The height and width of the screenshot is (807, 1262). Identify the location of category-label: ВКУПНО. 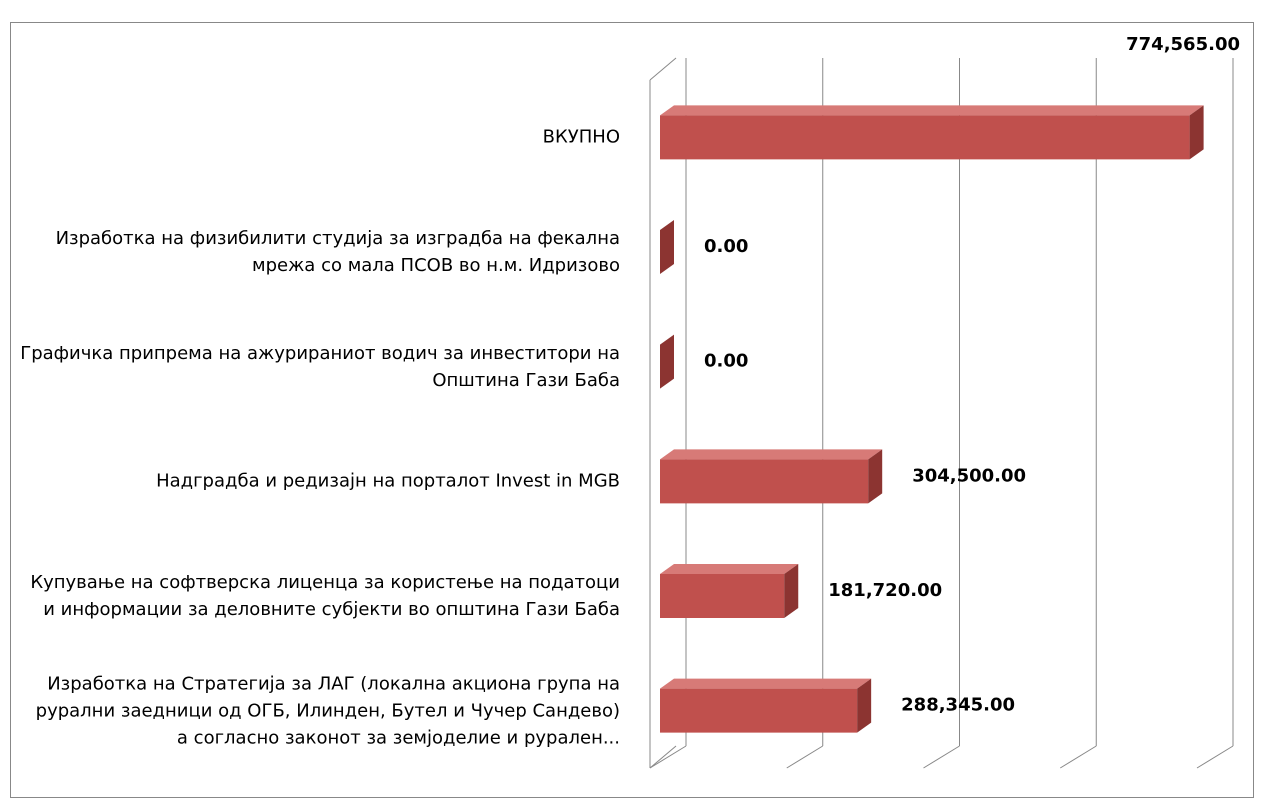
(581, 137).